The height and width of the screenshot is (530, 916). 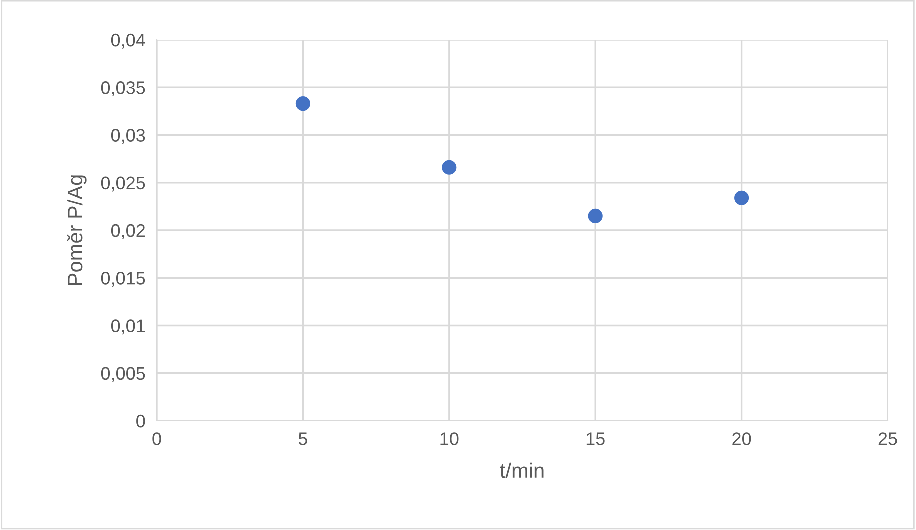 I want to click on x-axis-title: t/min, so click(x=522, y=470).